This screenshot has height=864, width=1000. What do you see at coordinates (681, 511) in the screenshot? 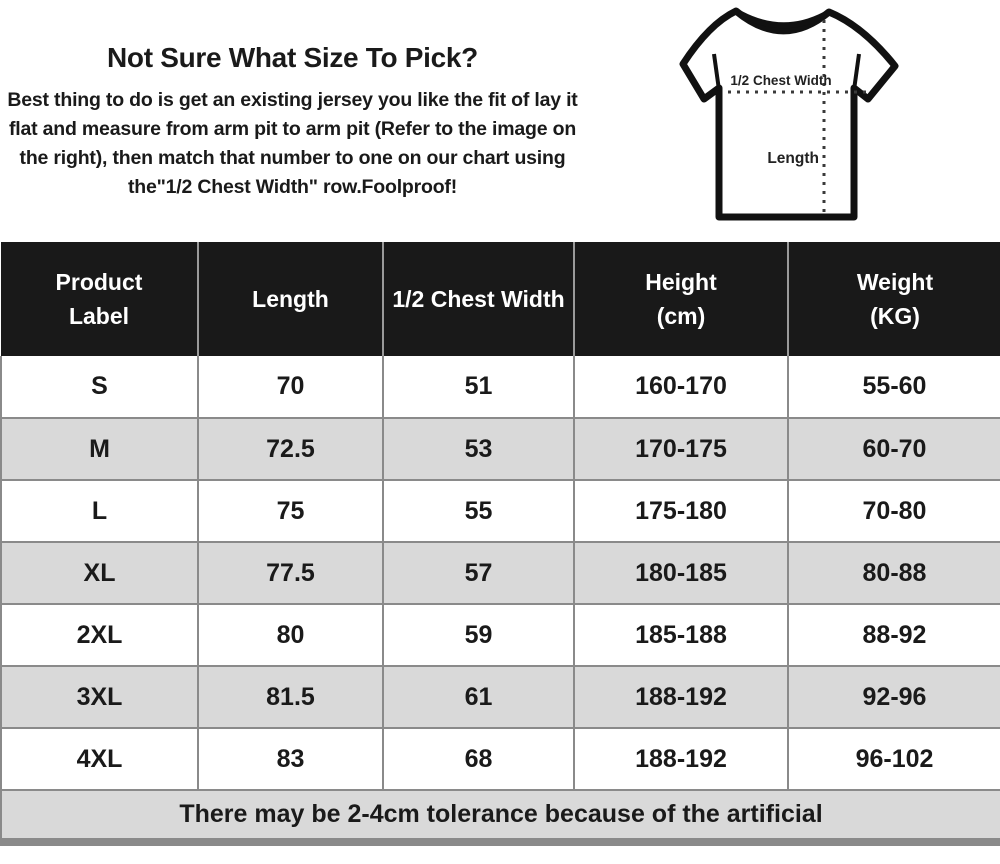
I see `cell-height: 175-180` at bounding box center [681, 511].